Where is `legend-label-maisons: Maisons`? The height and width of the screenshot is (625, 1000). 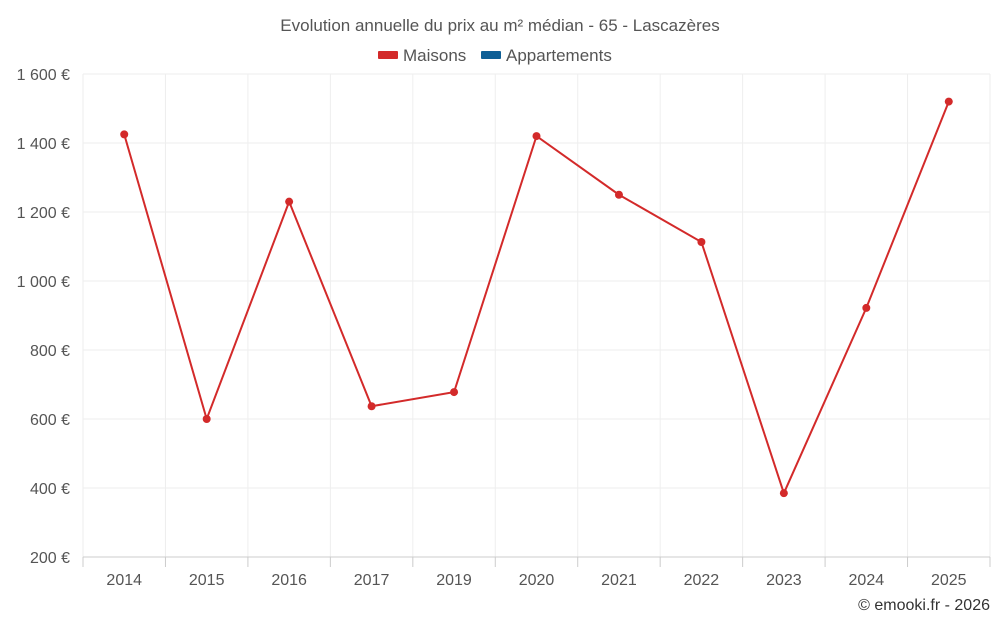
legend-label-maisons: Maisons is located at coordinates (434, 55).